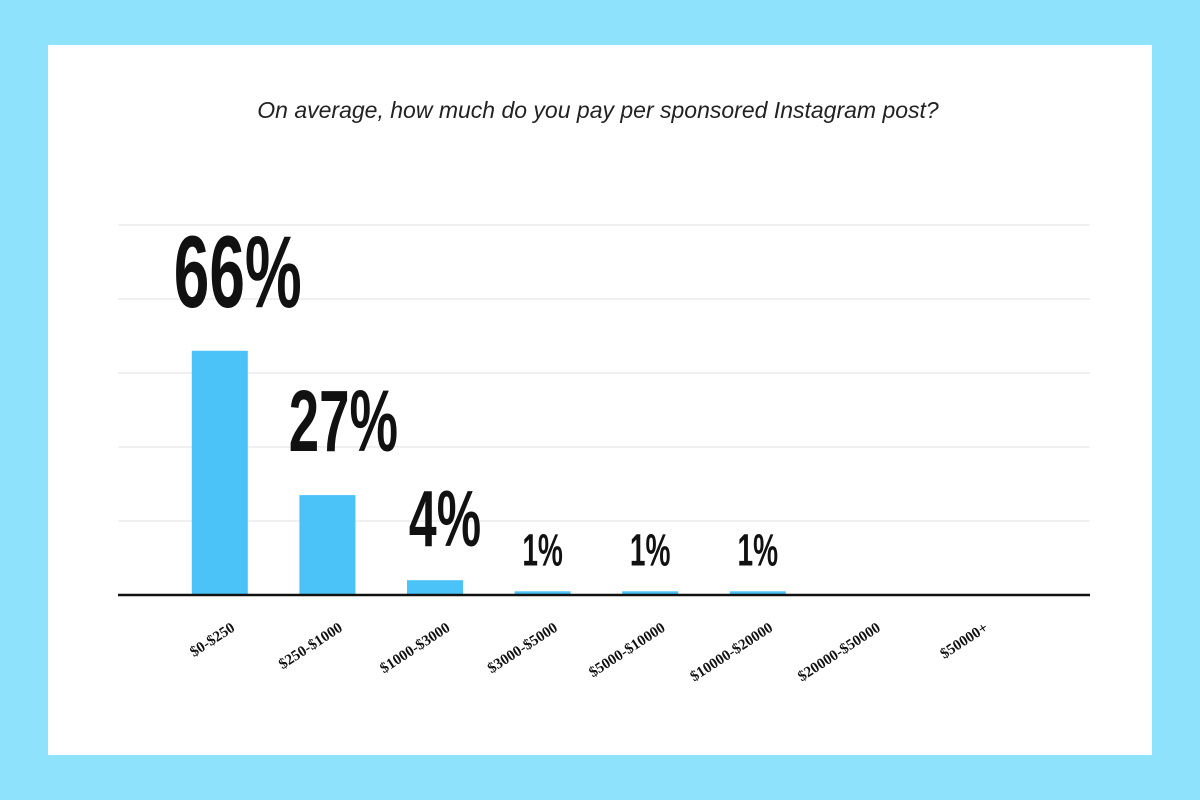  I want to click on x-tick-label: $5000-$10000, so click(627, 650).